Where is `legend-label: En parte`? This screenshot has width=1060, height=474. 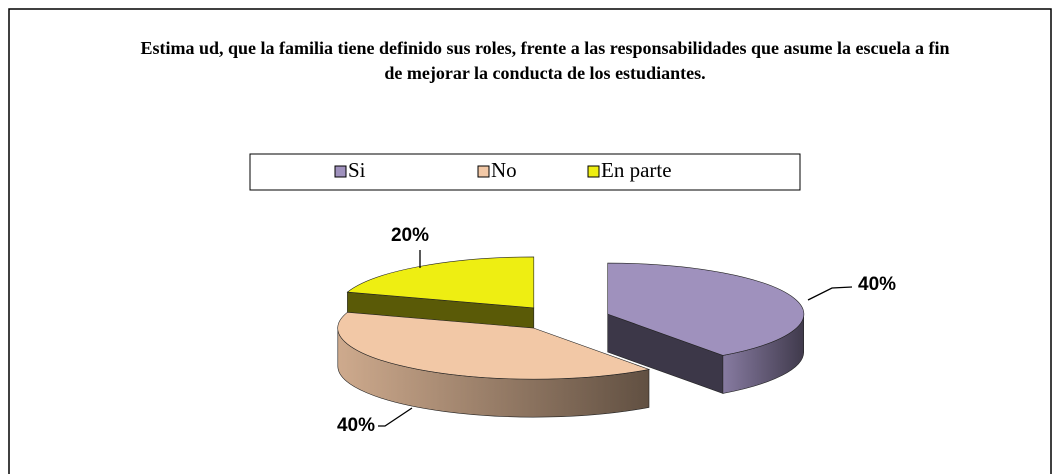
legend-label: En parte is located at coordinates (636, 170).